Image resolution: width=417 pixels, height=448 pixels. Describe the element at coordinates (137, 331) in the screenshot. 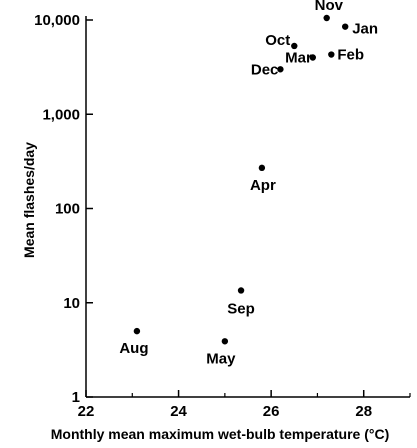

I see `data-point-aug` at that location.